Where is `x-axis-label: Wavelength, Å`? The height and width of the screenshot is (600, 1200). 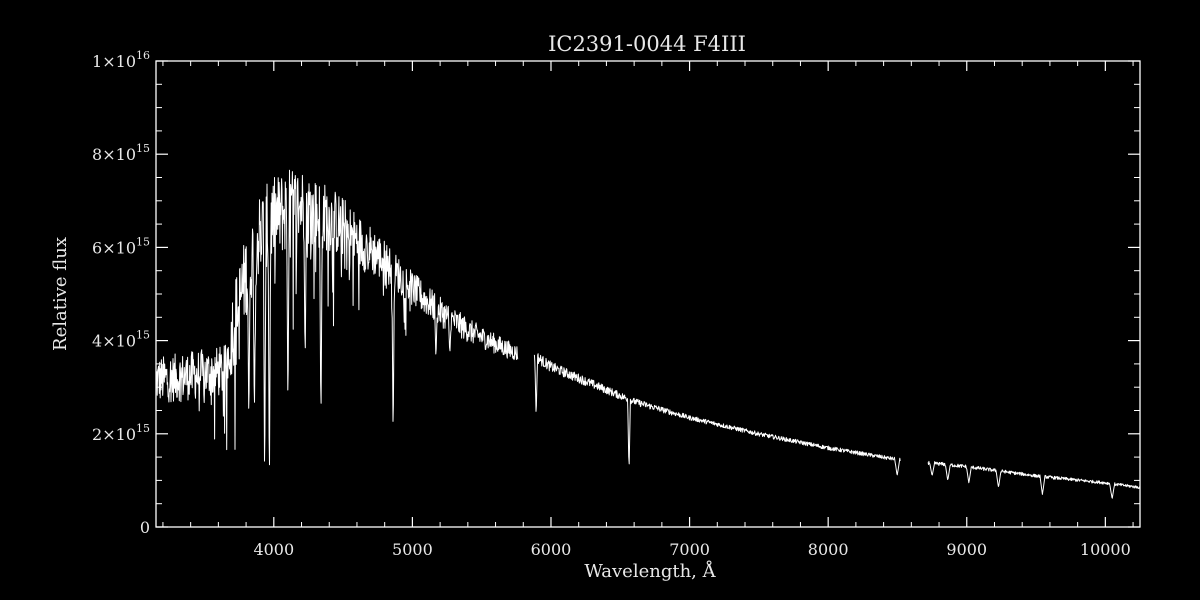 x-axis-label: Wavelength, Å is located at coordinates (650, 571).